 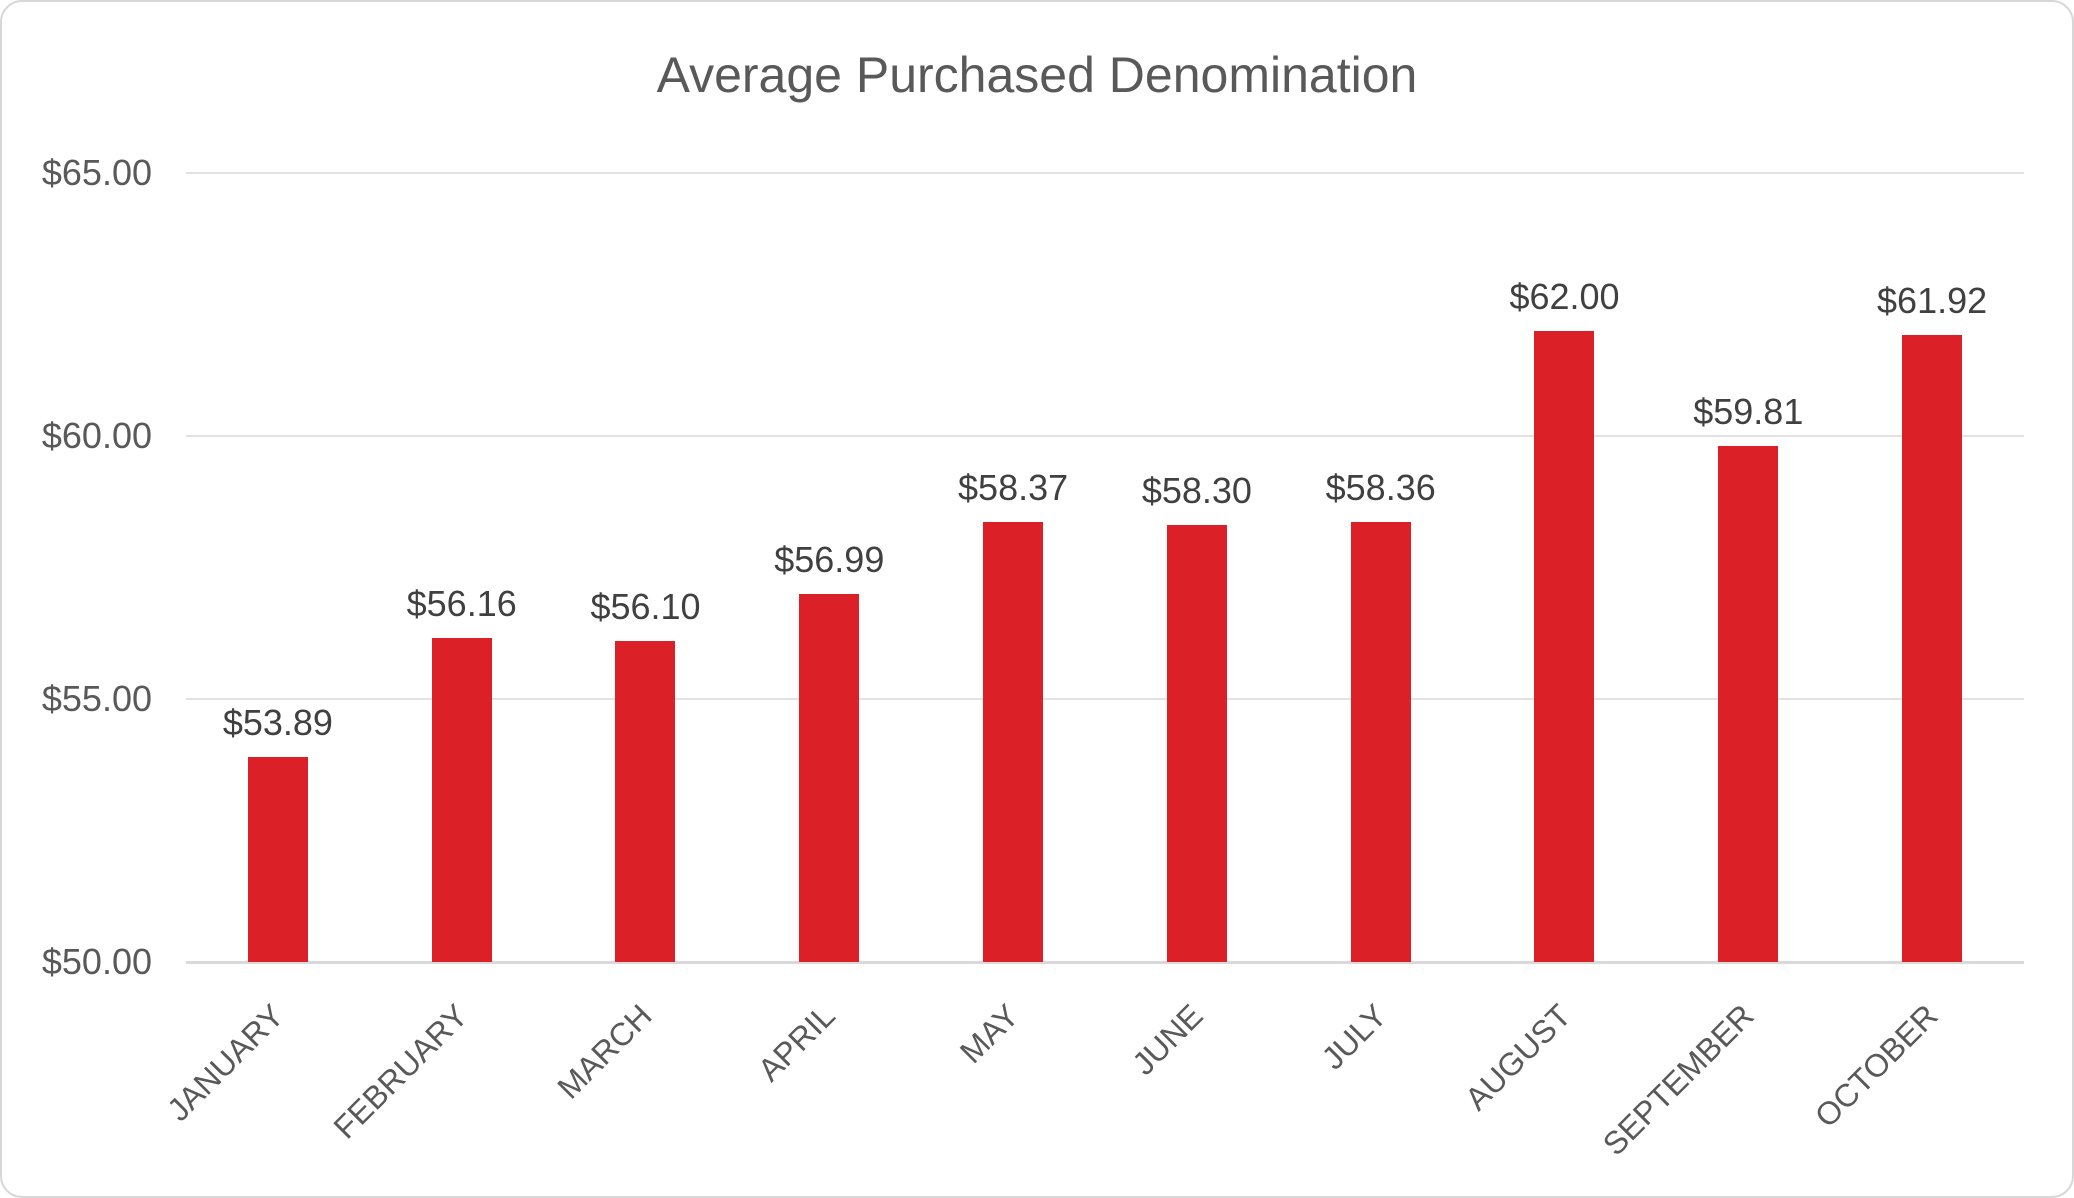 I want to click on bar-column: $58.30, so click(x=1197, y=567).